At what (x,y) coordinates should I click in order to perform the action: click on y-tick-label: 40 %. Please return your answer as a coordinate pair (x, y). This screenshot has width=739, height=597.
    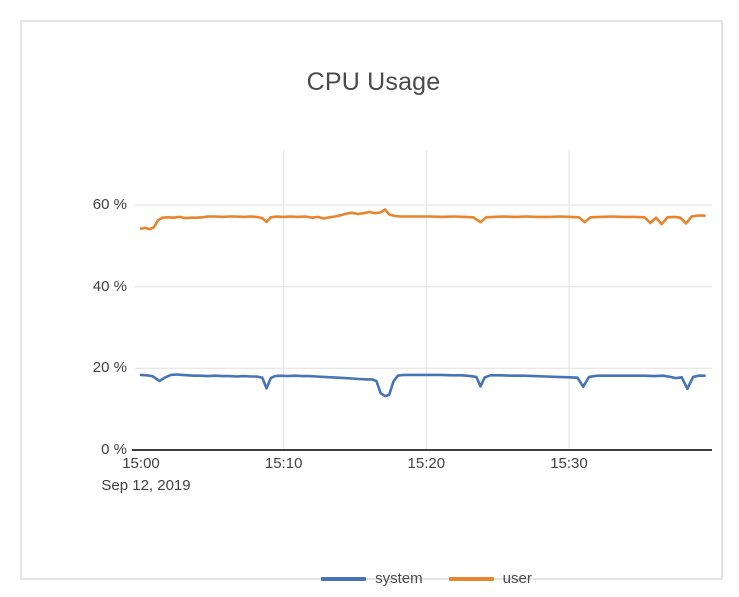
    Looking at the image, I should click on (109, 286).